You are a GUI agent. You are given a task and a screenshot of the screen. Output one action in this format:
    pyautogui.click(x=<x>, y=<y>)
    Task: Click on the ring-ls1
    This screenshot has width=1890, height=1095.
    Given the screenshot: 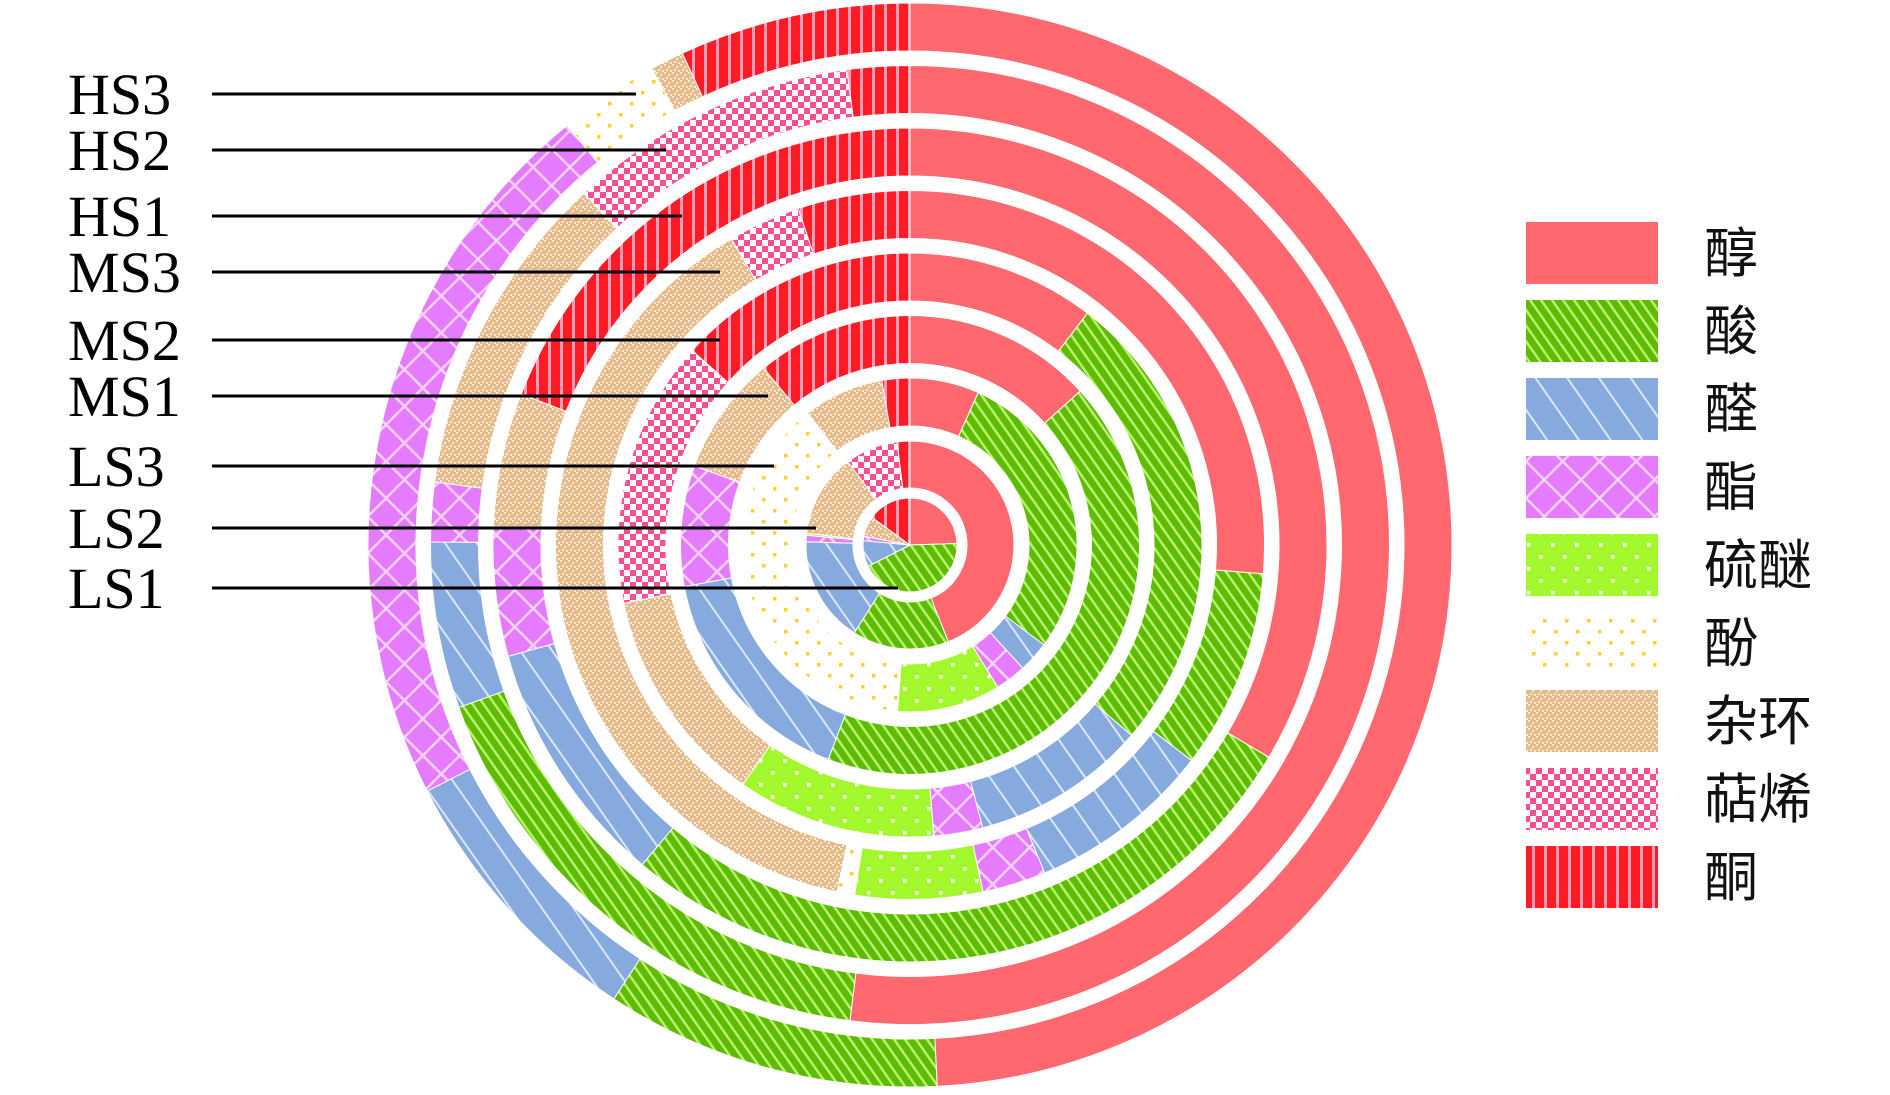 What is the action you would take?
    pyautogui.click(x=910, y=545)
    